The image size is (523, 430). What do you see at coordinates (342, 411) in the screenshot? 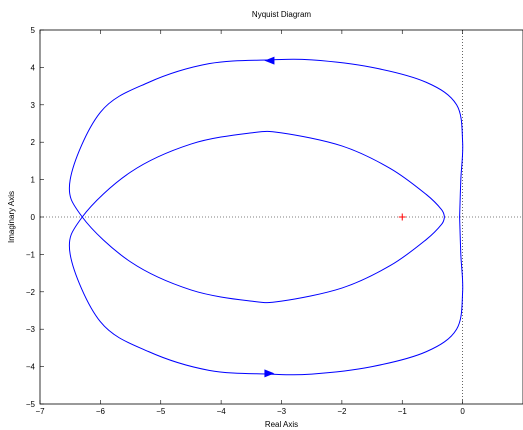
I see `x-tick-label: −2` at bounding box center [342, 411].